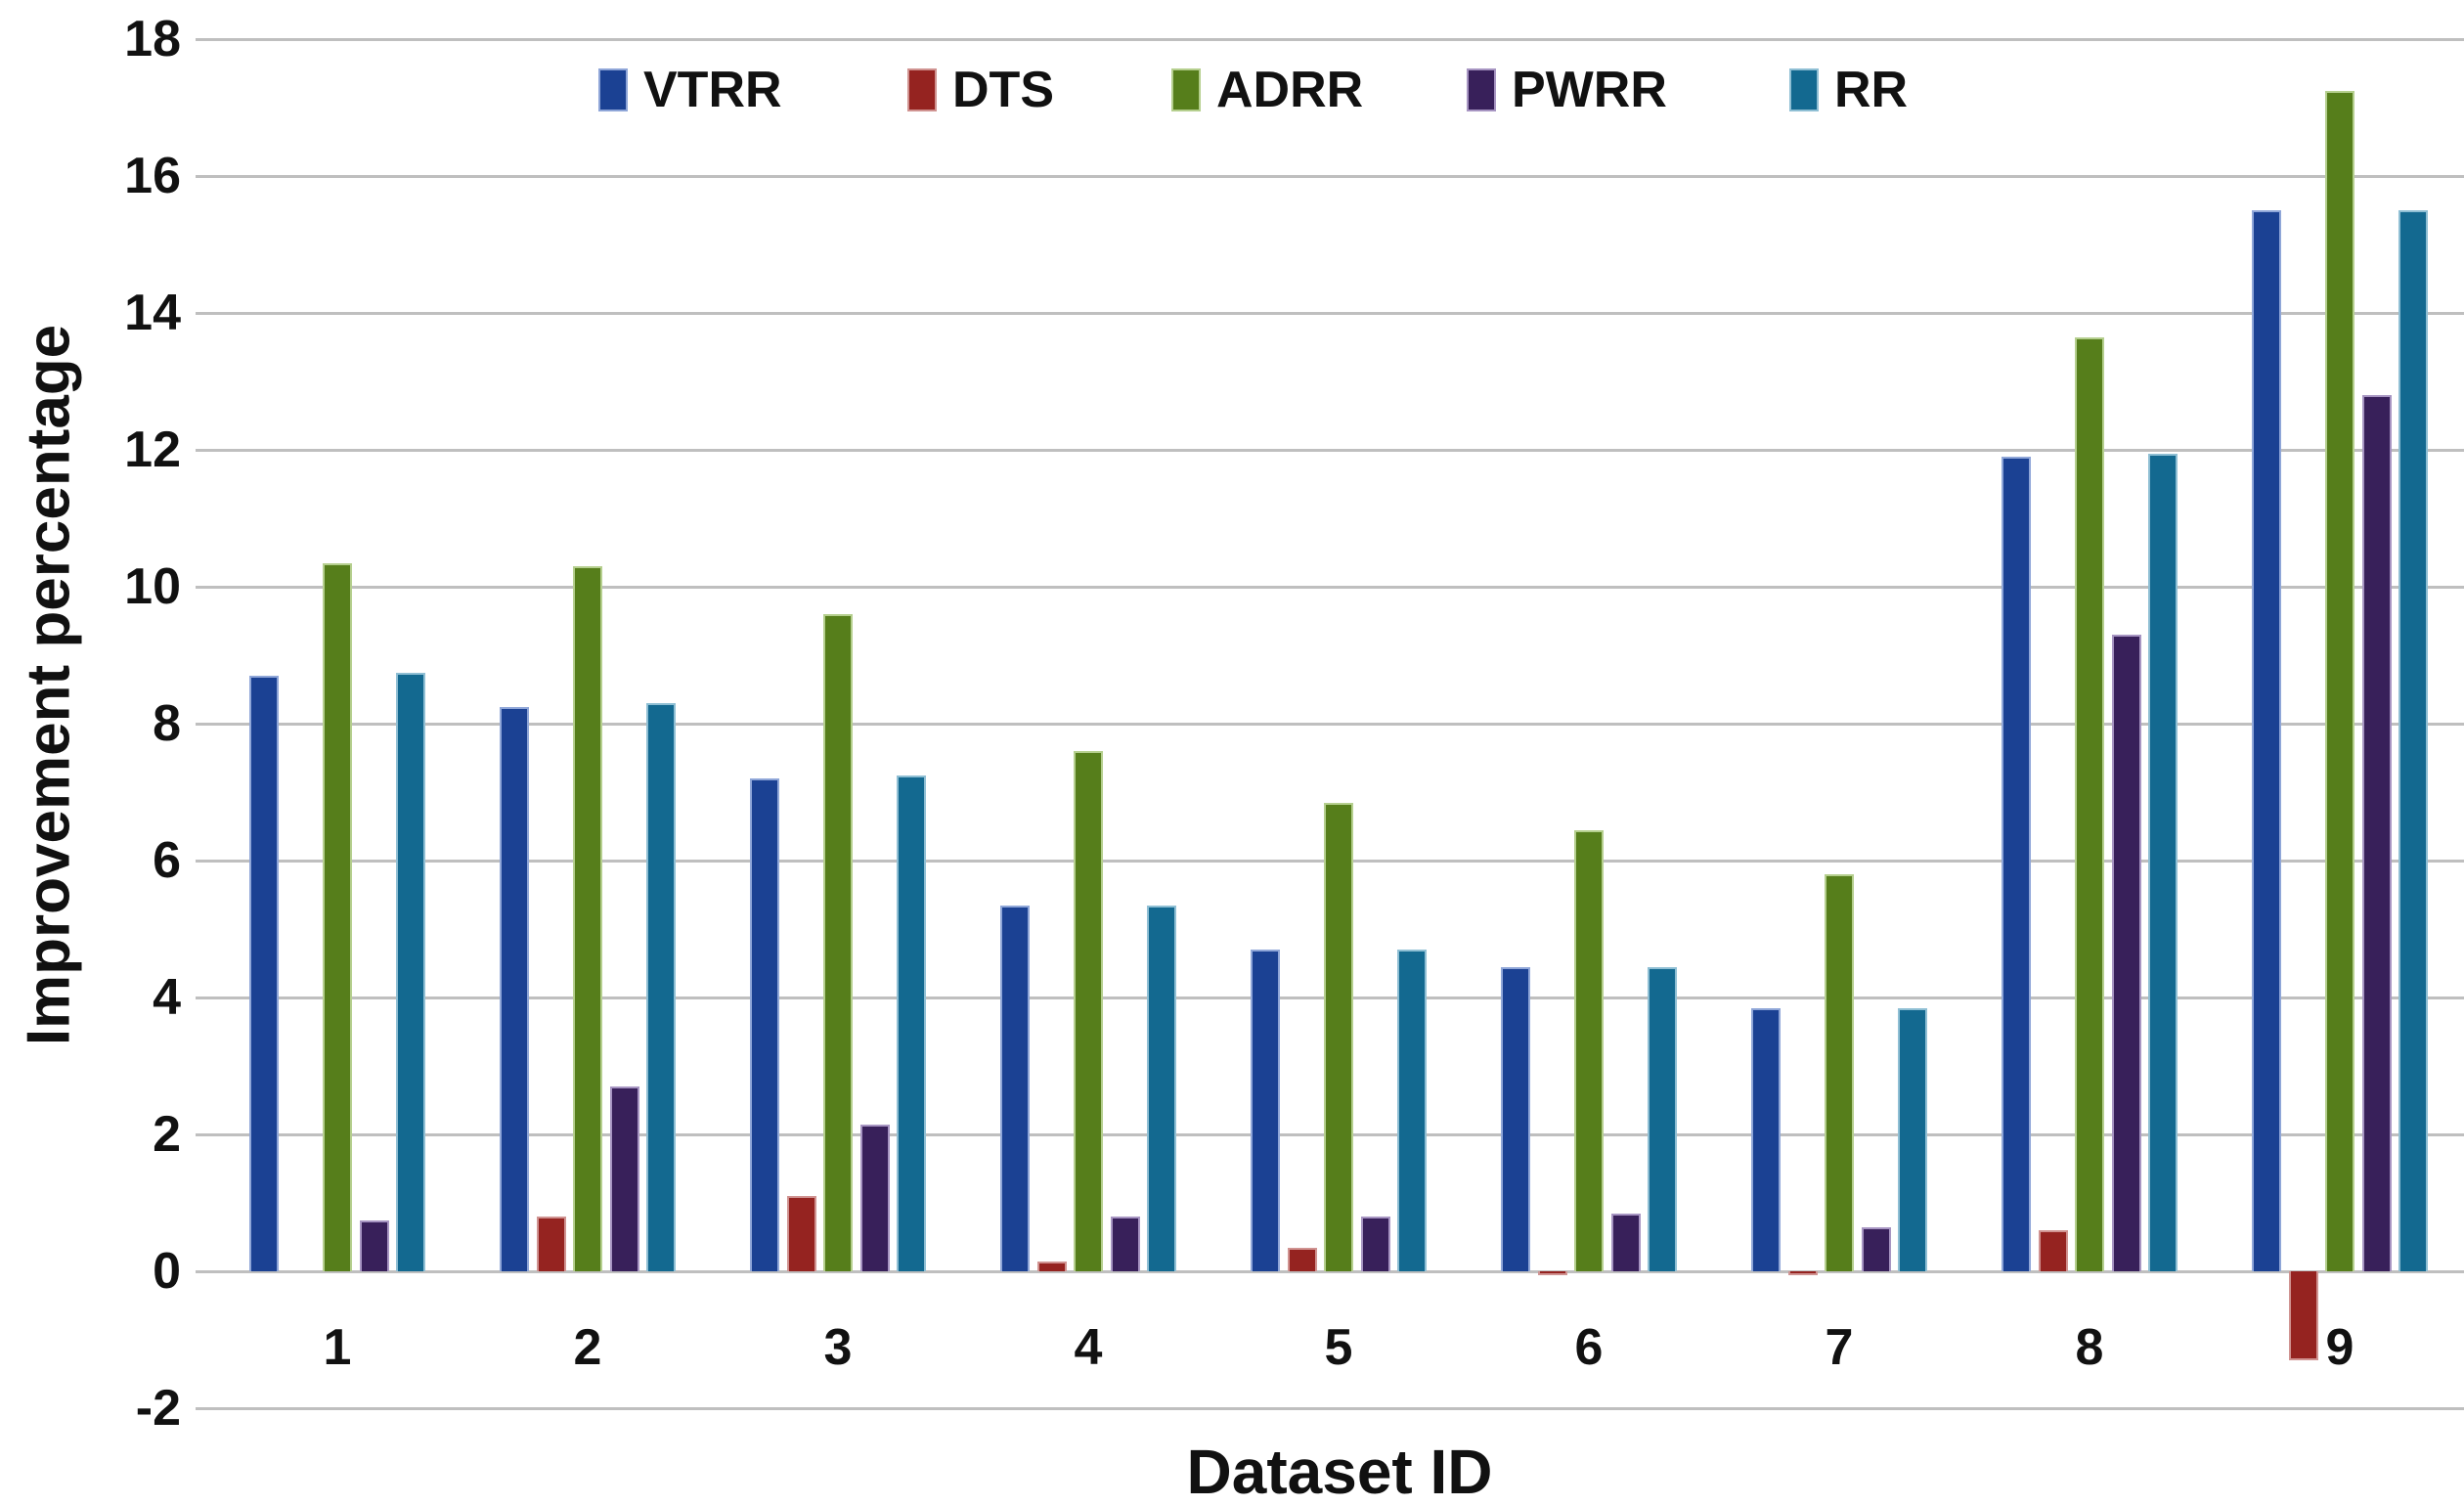  Describe the element at coordinates (1003, 90) in the screenshot. I see `legend-label-dts: DTS` at that location.